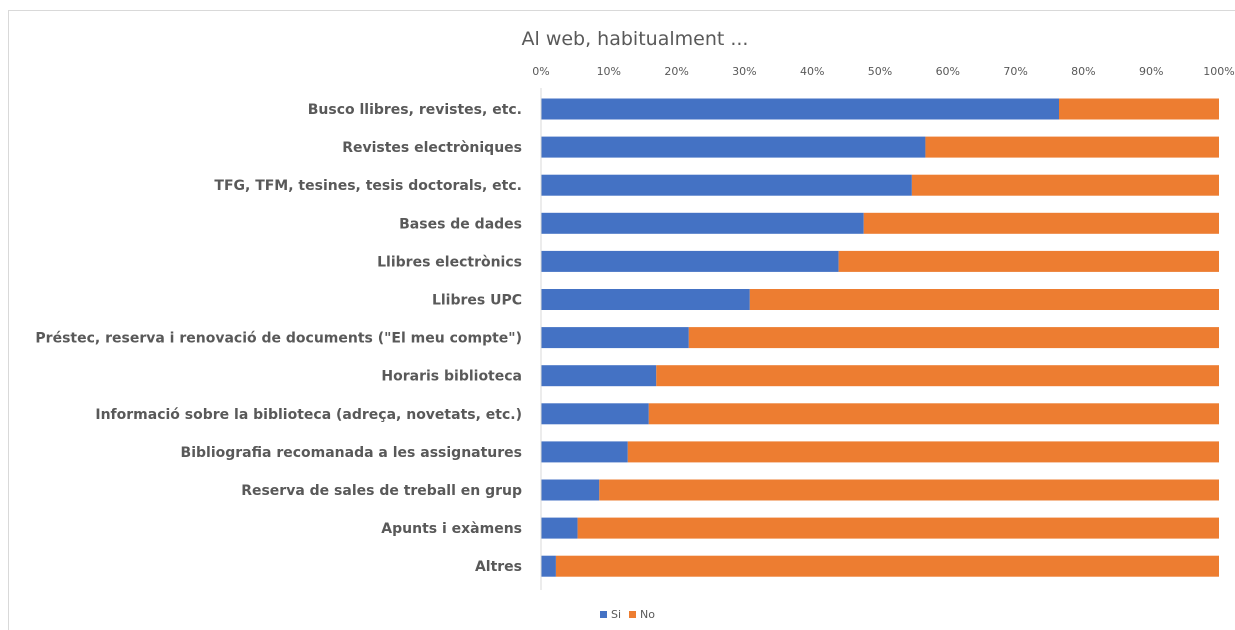  What do you see at coordinates (1218, 71) in the screenshot?
I see `x-tick-label: 100%` at bounding box center [1218, 71].